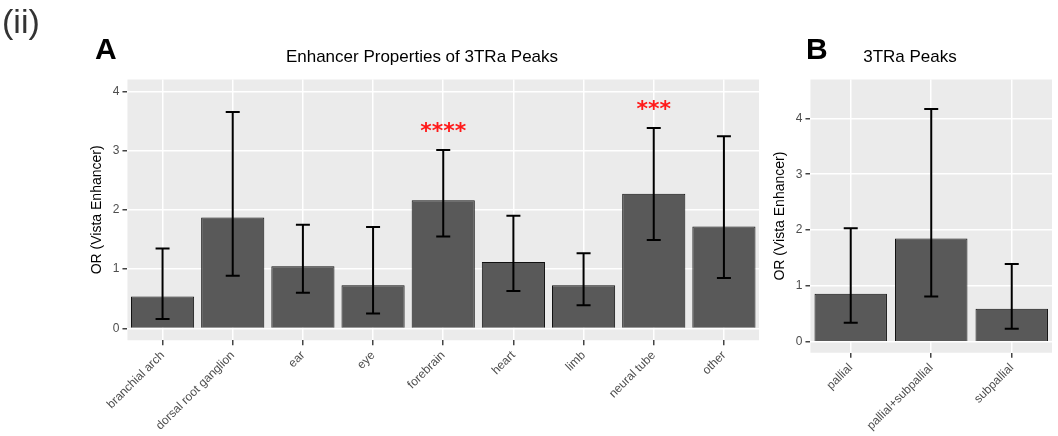 The width and height of the screenshot is (1058, 436). What do you see at coordinates (365, 359) in the screenshot?
I see `x-tick-label: eye` at bounding box center [365, 359].